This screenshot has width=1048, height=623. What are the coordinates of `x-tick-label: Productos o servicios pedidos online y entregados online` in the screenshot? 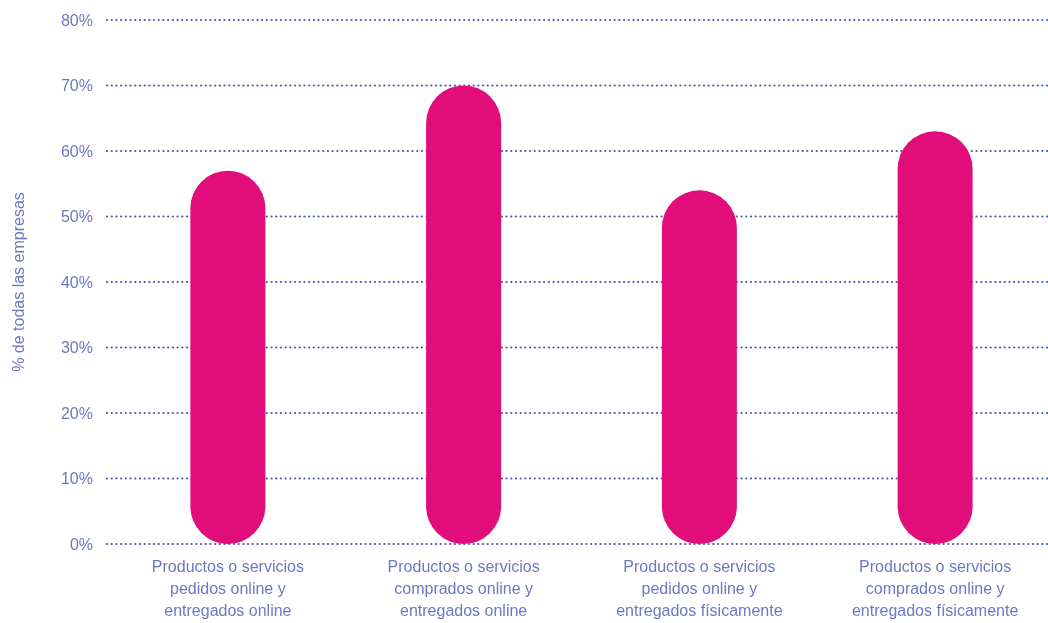 It's located at (227, 588).